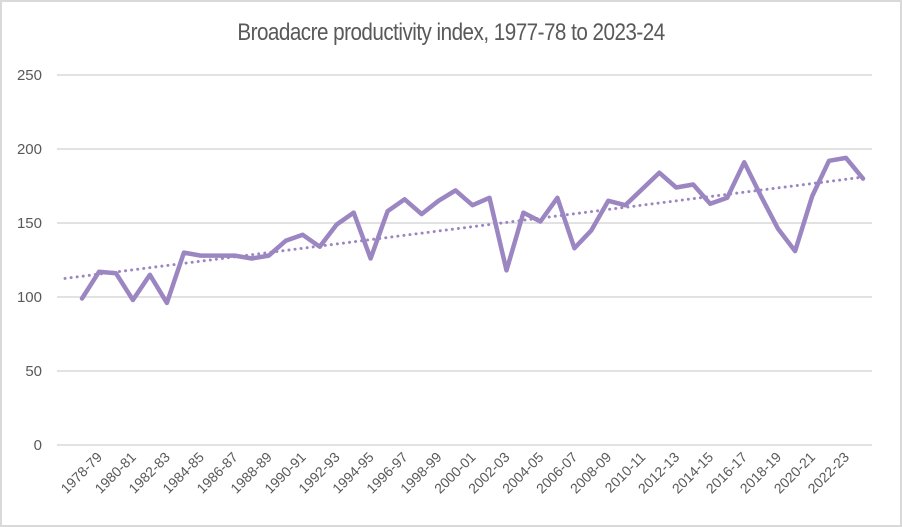  What do you see at coordinates (29, 223) in the screenshot?
I see `y-tick-label: 150` at bounding box center [29, 223].